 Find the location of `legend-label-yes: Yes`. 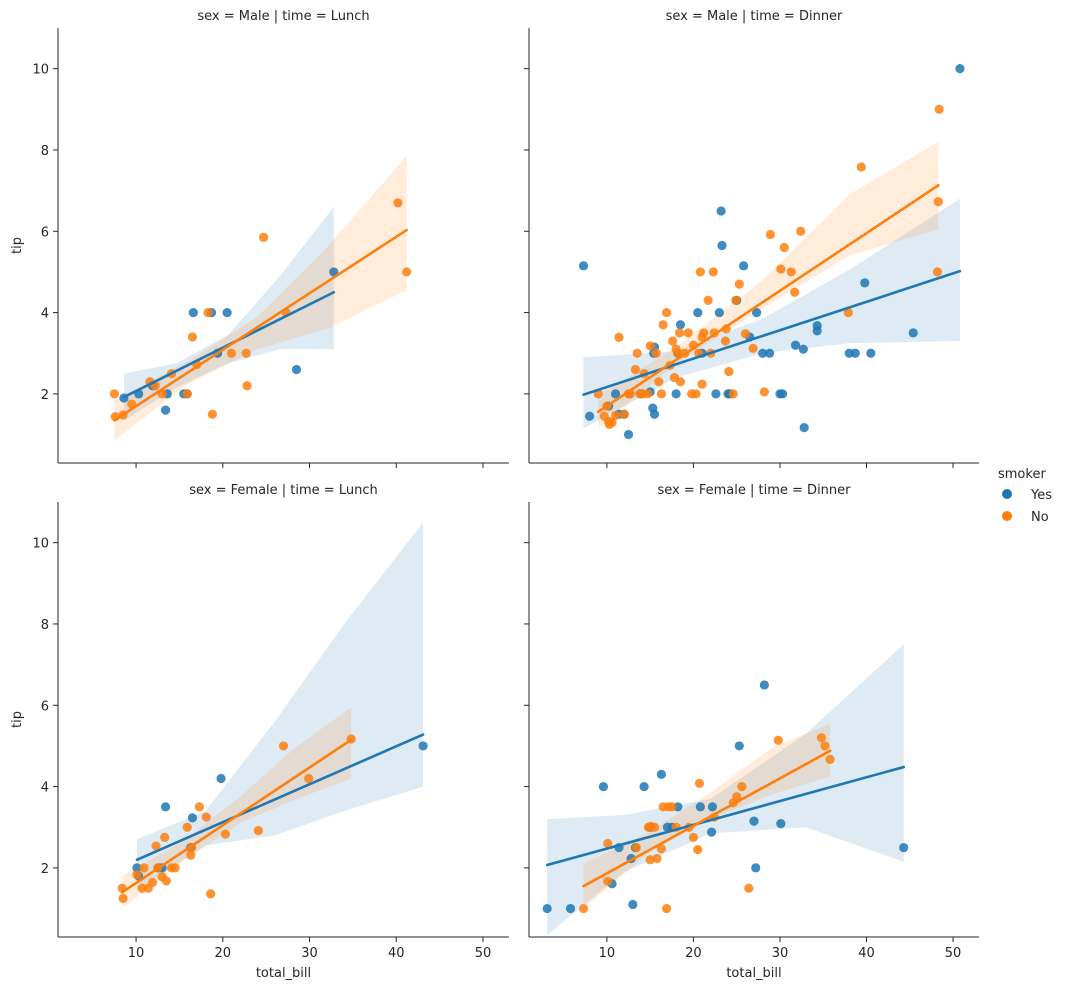

legend-label-yes: Yes is located at coordinates (1041, 495).